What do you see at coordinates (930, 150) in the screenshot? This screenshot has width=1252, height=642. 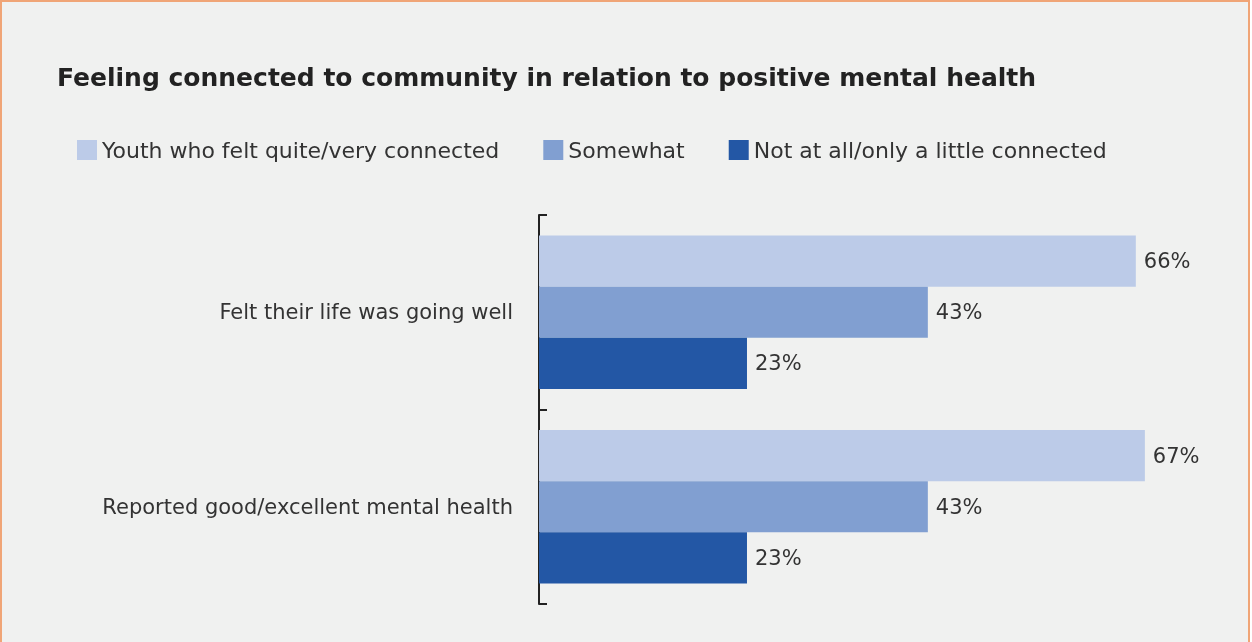 I see `legend-label: Not at all/only a little connected` at bounding box center [930, 150].